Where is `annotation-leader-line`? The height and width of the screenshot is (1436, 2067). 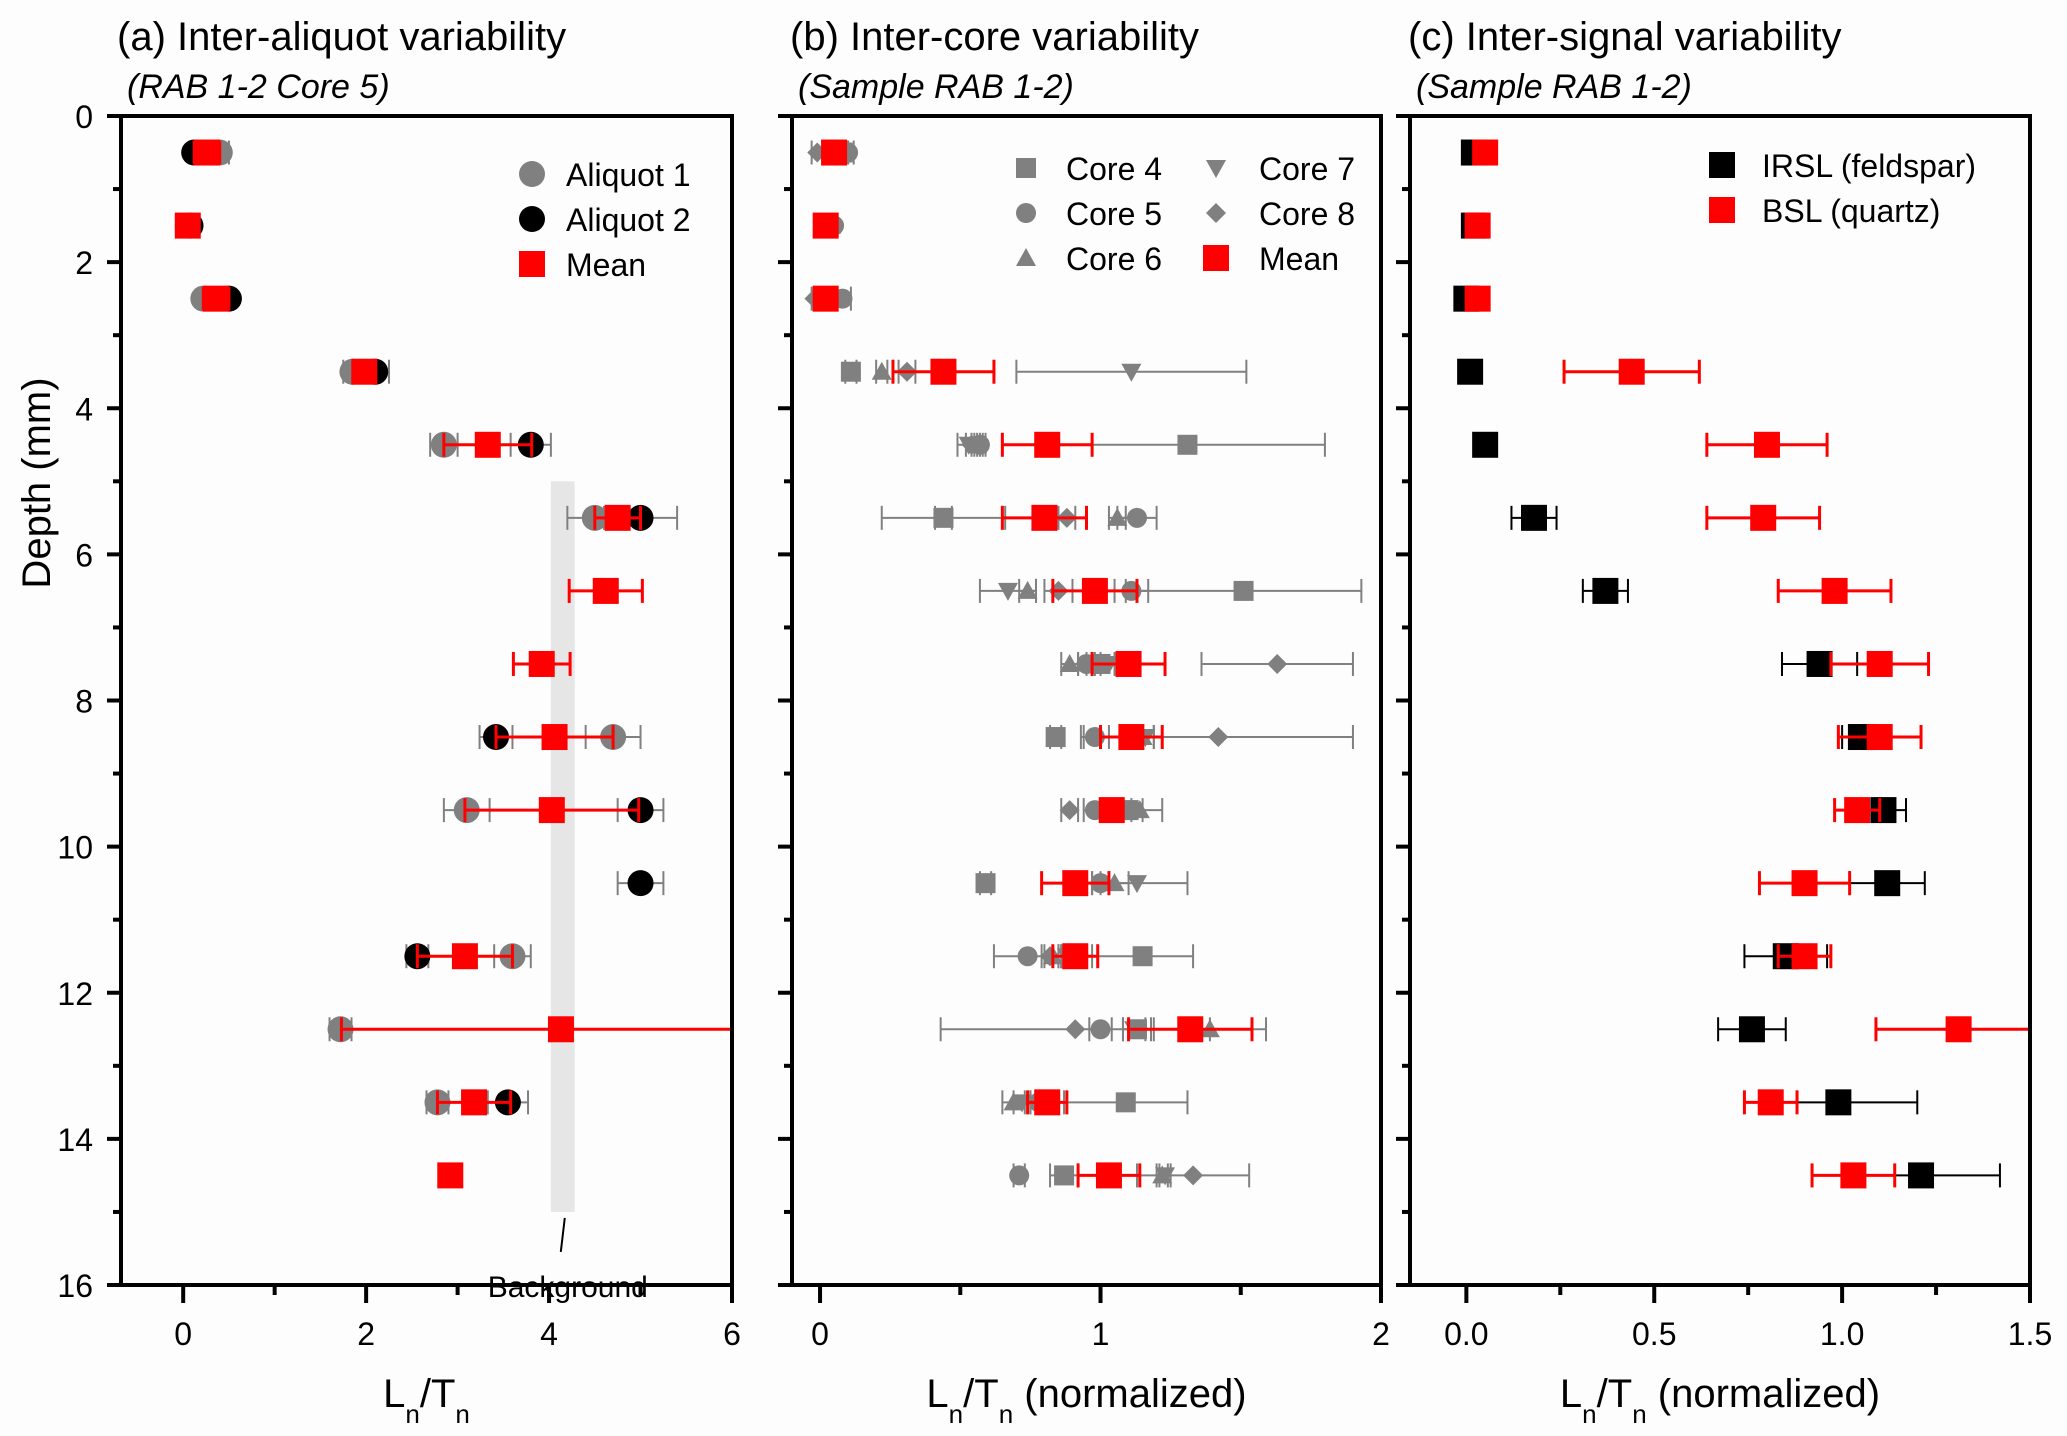 annotation-leader-line is located at coordinates (562, 1235).